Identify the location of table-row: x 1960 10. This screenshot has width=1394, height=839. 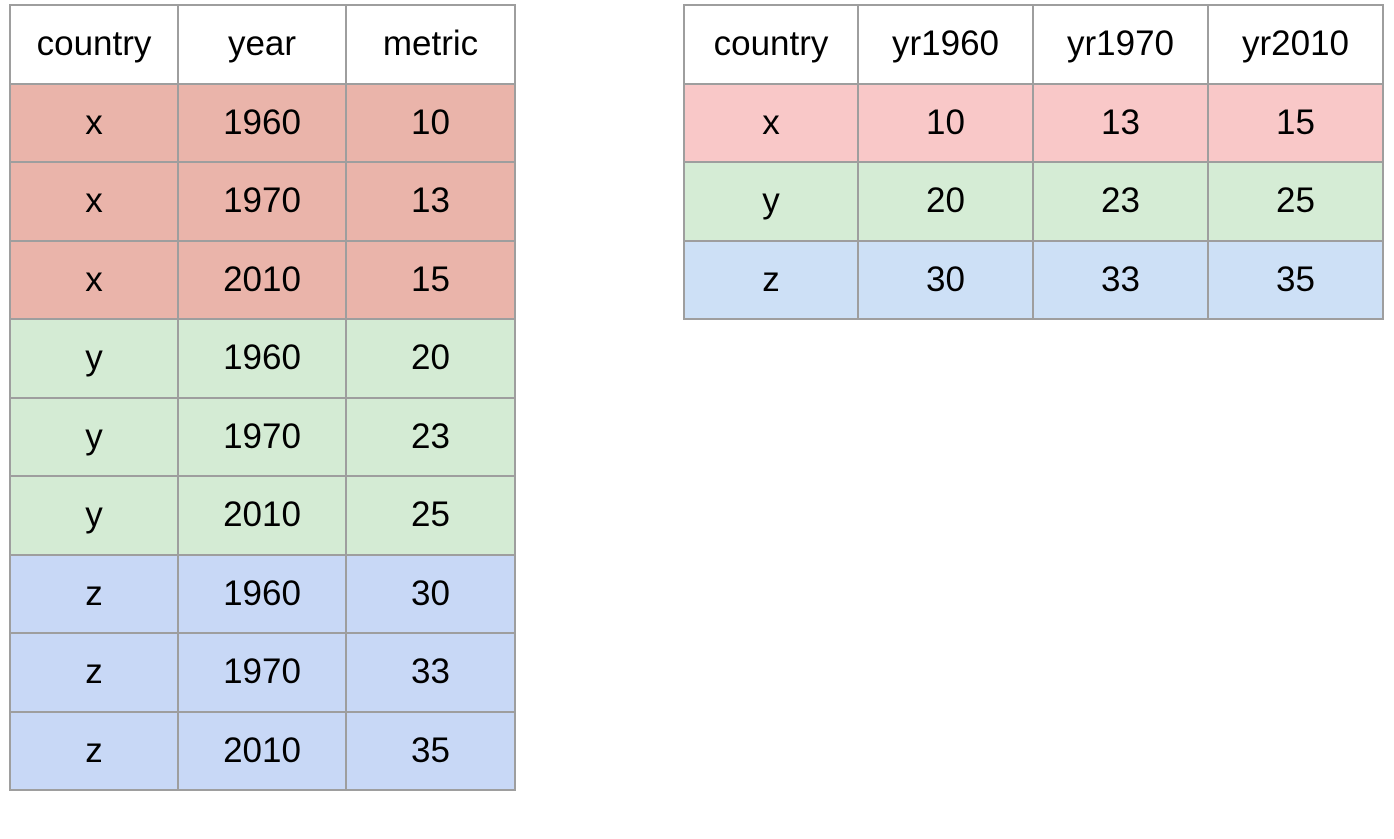
(262, 122).